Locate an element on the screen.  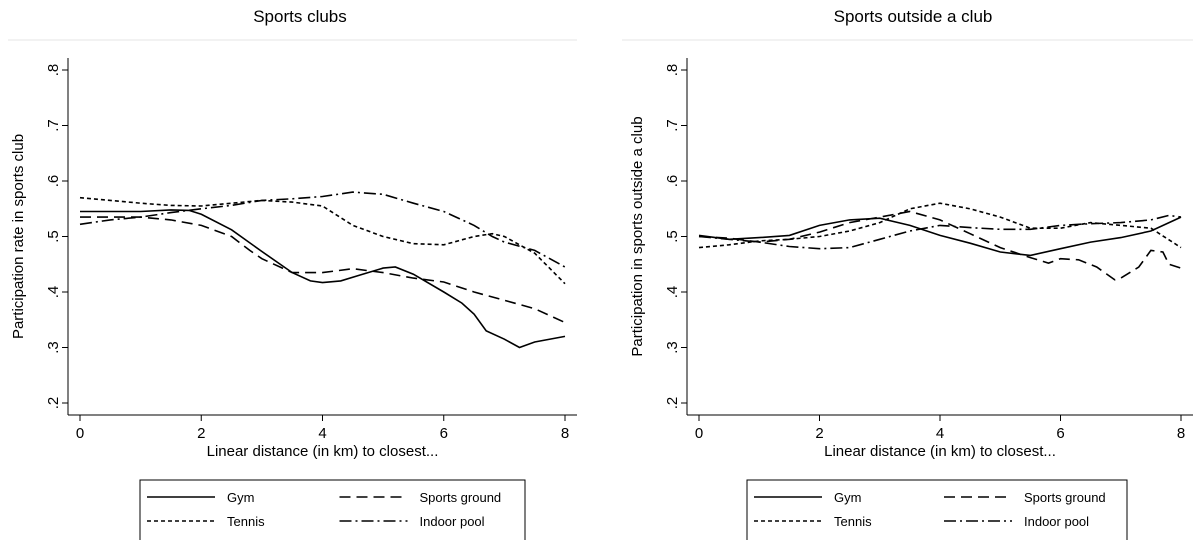
y-axis-label: Participation in sports outside a club is located at coordinates (637, 236).